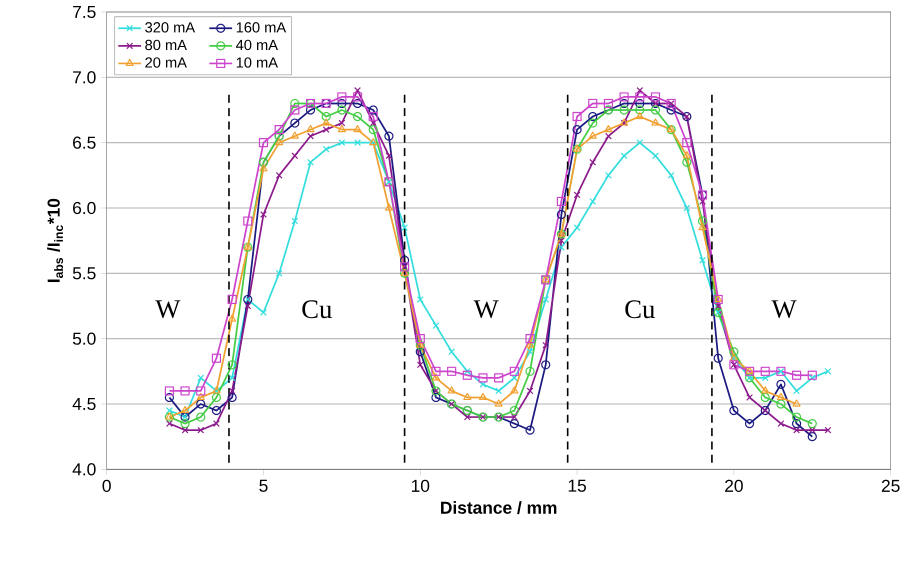  I want to click on x-tick-label: 25, so click(891, 486).